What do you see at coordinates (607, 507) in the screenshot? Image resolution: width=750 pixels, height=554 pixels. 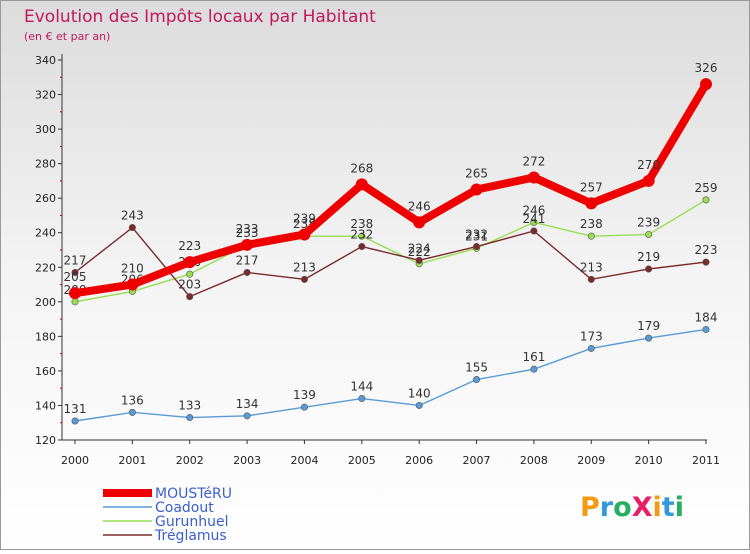 I see `logo-letter: r` at bounding box center [607, 507].